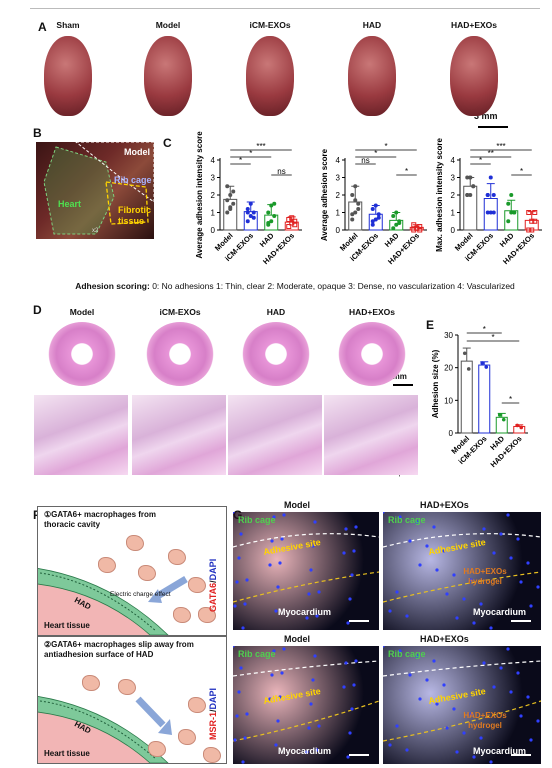 Image resolution: width=552 pixels, height=768 pixels. What do you see at coordinates (137, 152) in the screenshot?
I see `b-model-label: Model` at bounding box center [137, 152].